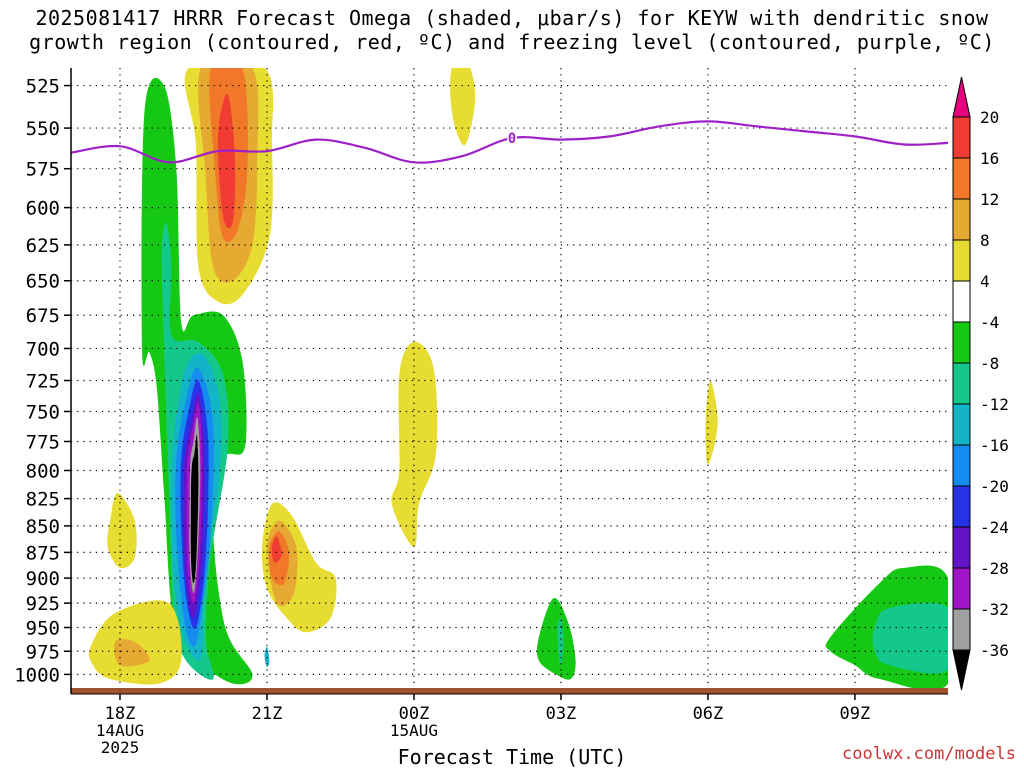  What do you see at coordinates (276, 549) in the screenshot?
I see `omega-region-sink-lower-red` at bounding box center [276, 549].